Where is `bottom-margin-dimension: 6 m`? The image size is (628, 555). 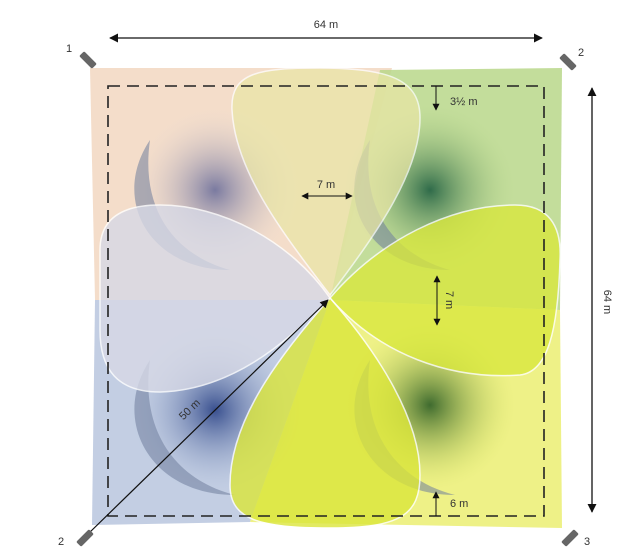 bottom-margin-dimension: 6 m is located at coordinates (450, 503).